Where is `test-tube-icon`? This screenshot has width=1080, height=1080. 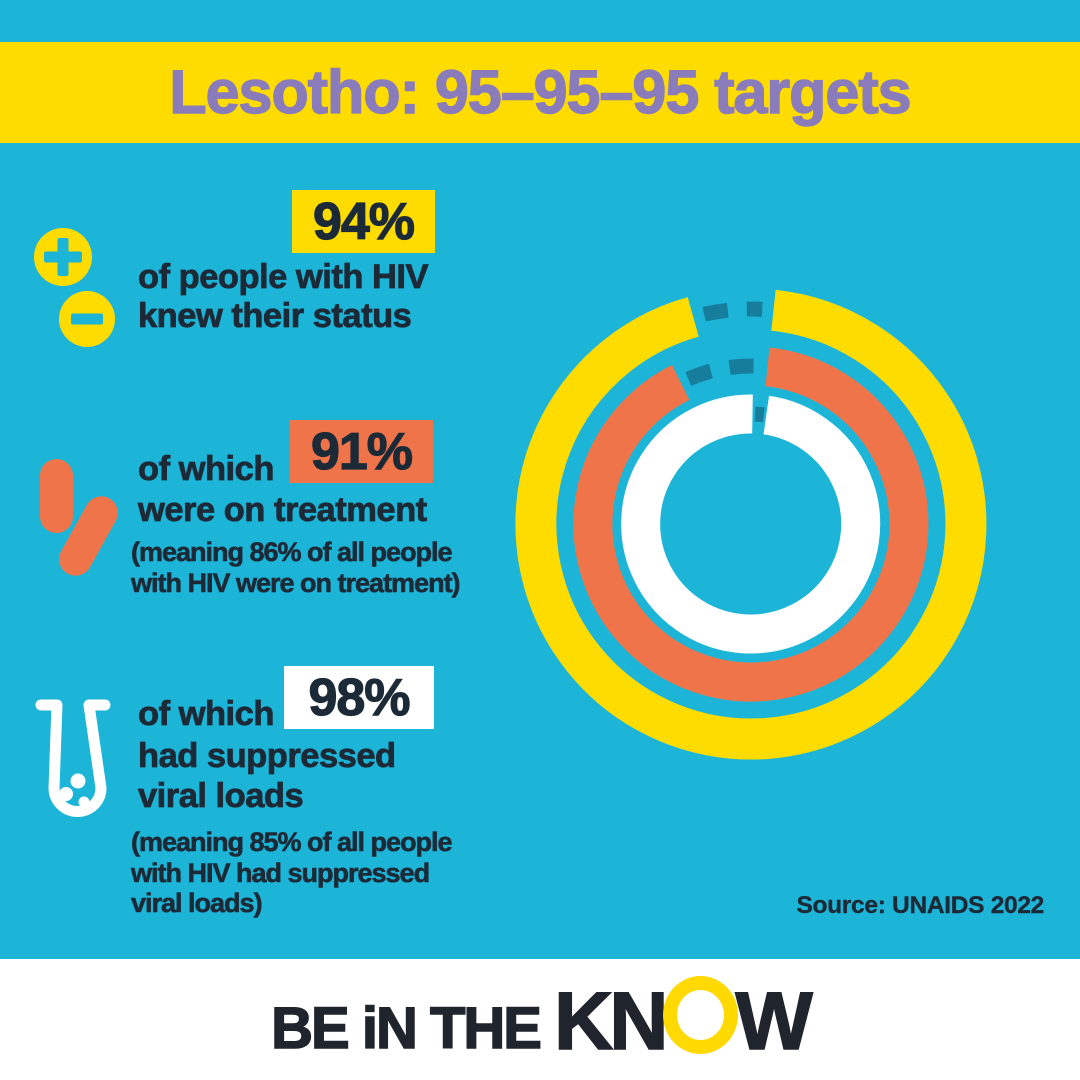 test-tube-icon is located at coordinates (73, 758).